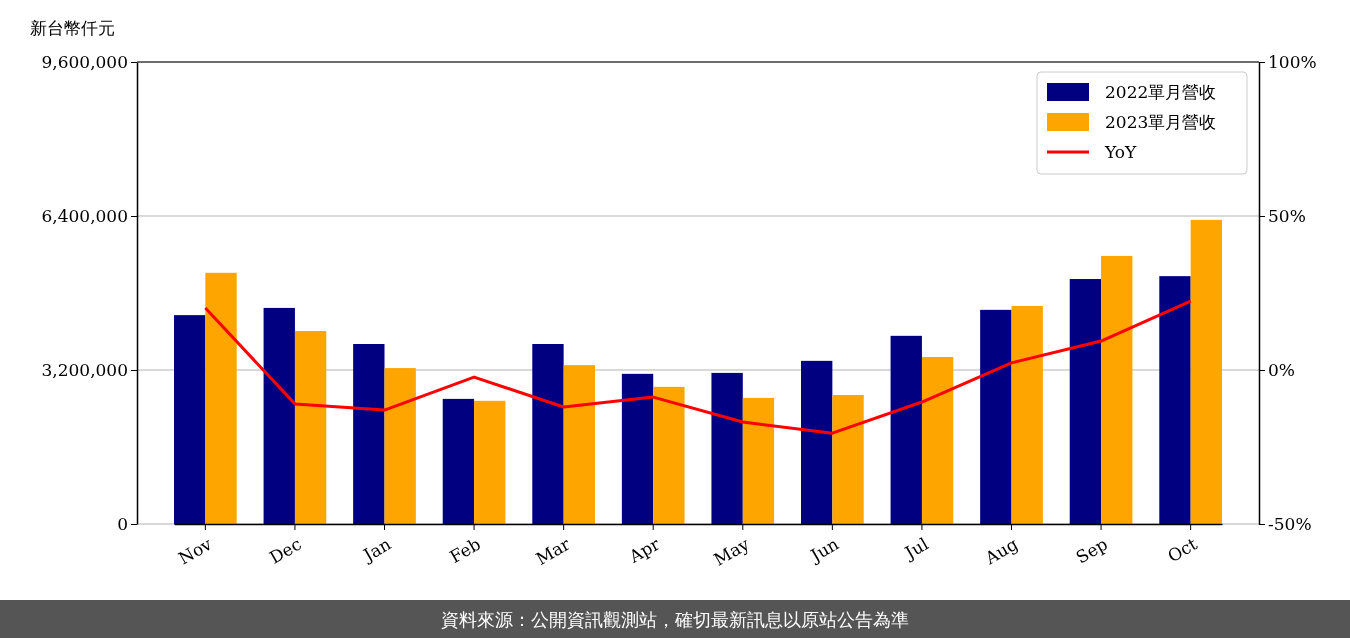 The height and width of the screenshot is (638, 1350). Describe the element at coordinates (675, 619) in the screenshot. I see `source-note: 資料來源：公開資訊觀測站，確切最新訊息以原站公告為準` at that location.